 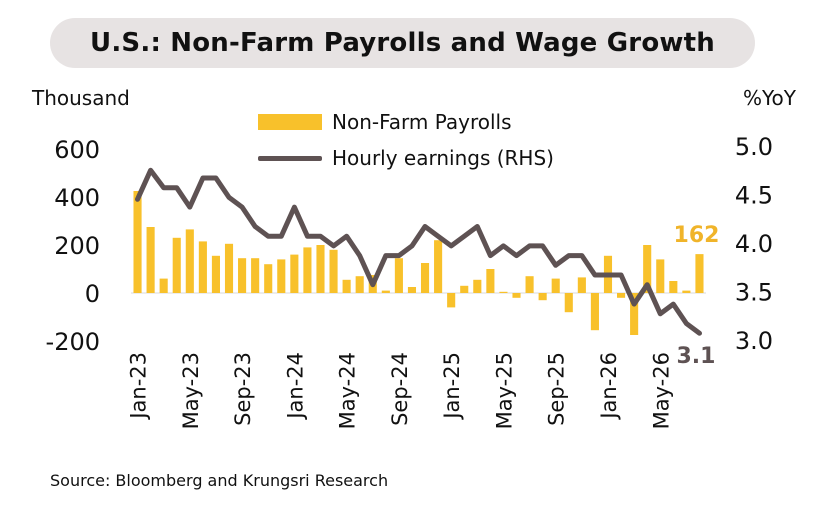 I want to click on left-tick-label: 400, so click(x=77, y=198).